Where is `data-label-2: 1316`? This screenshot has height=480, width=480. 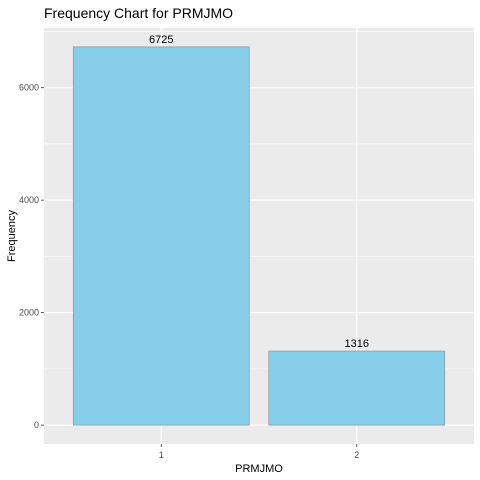 data-label-2: 1316 is located at coordinates (356, 344).